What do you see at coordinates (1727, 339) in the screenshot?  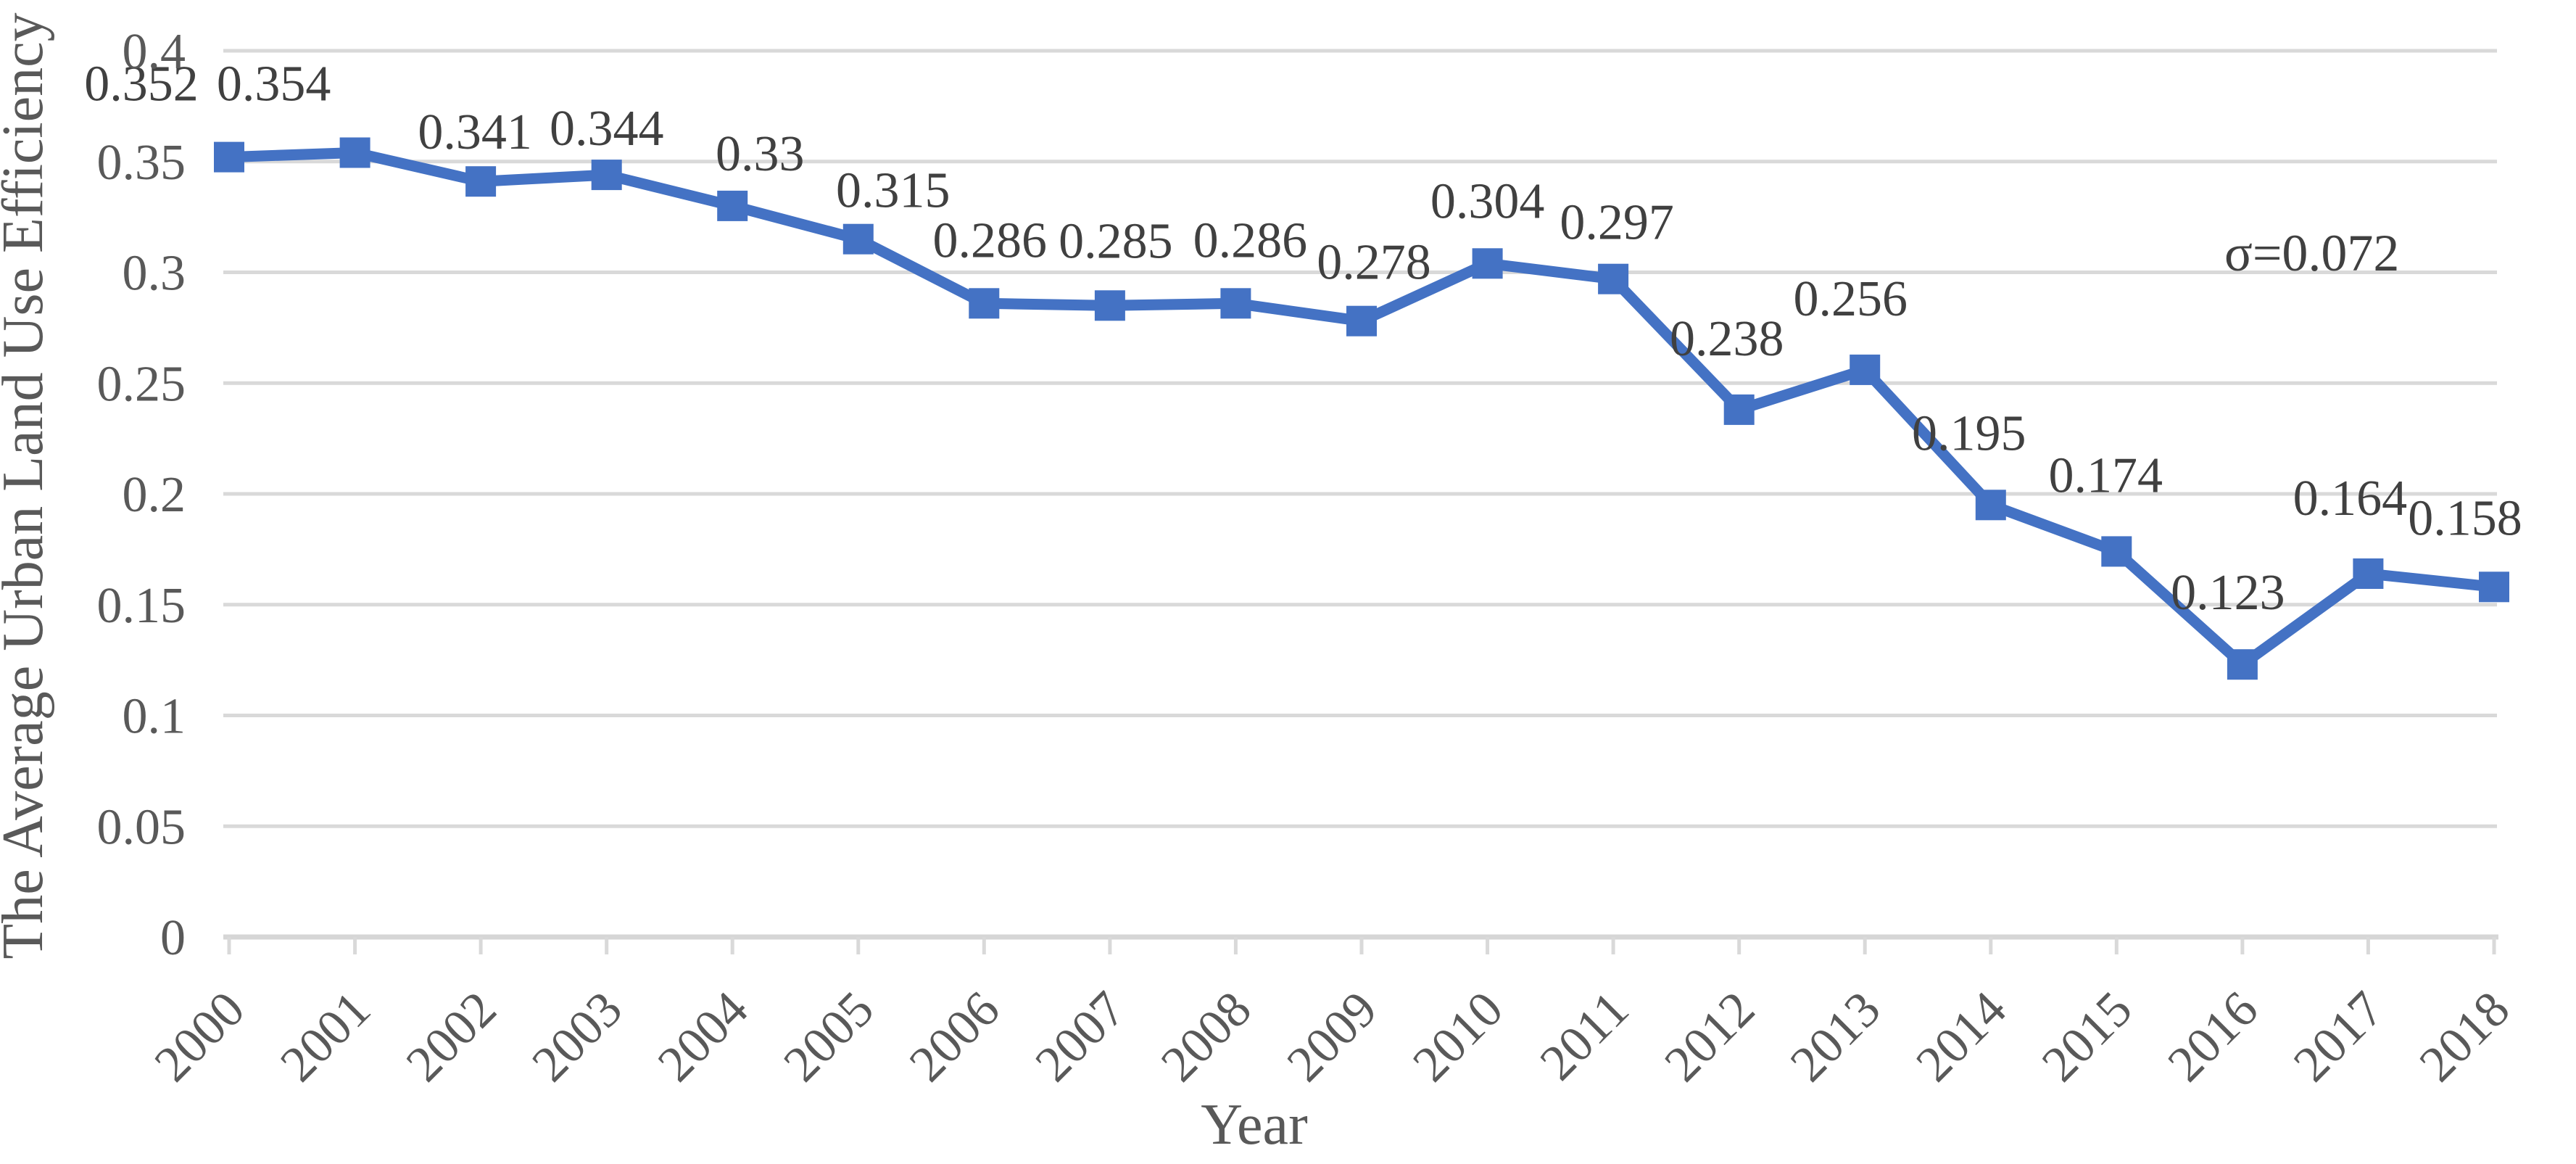 I see `data-label: 0.238` at bounding box center [1727, 339].